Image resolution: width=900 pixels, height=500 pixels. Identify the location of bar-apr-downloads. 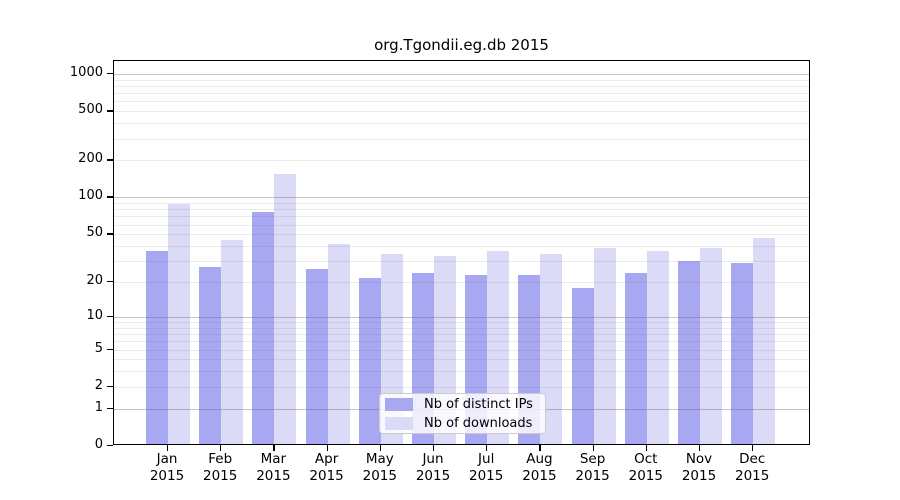
(338, 344).